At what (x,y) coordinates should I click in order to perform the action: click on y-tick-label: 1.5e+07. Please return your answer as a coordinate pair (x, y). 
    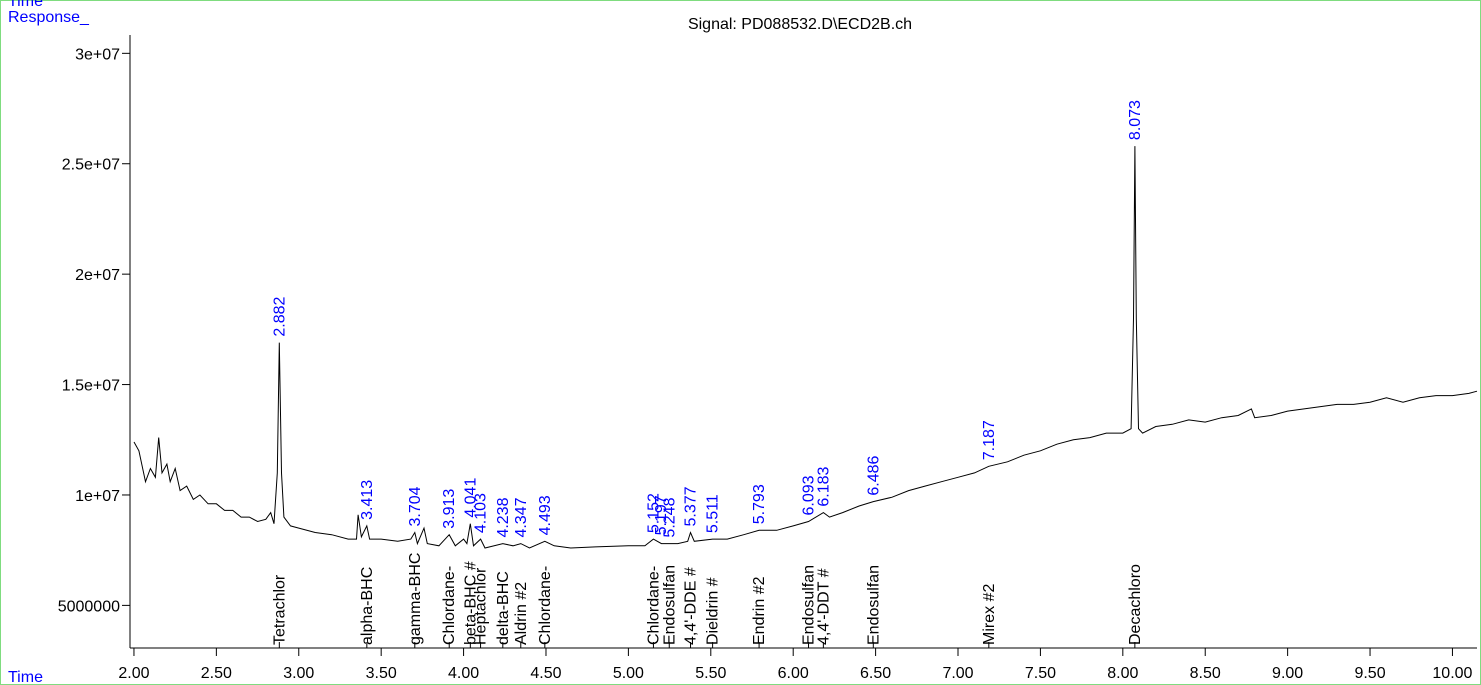
    Looking at the image, I should click on (91, 386).